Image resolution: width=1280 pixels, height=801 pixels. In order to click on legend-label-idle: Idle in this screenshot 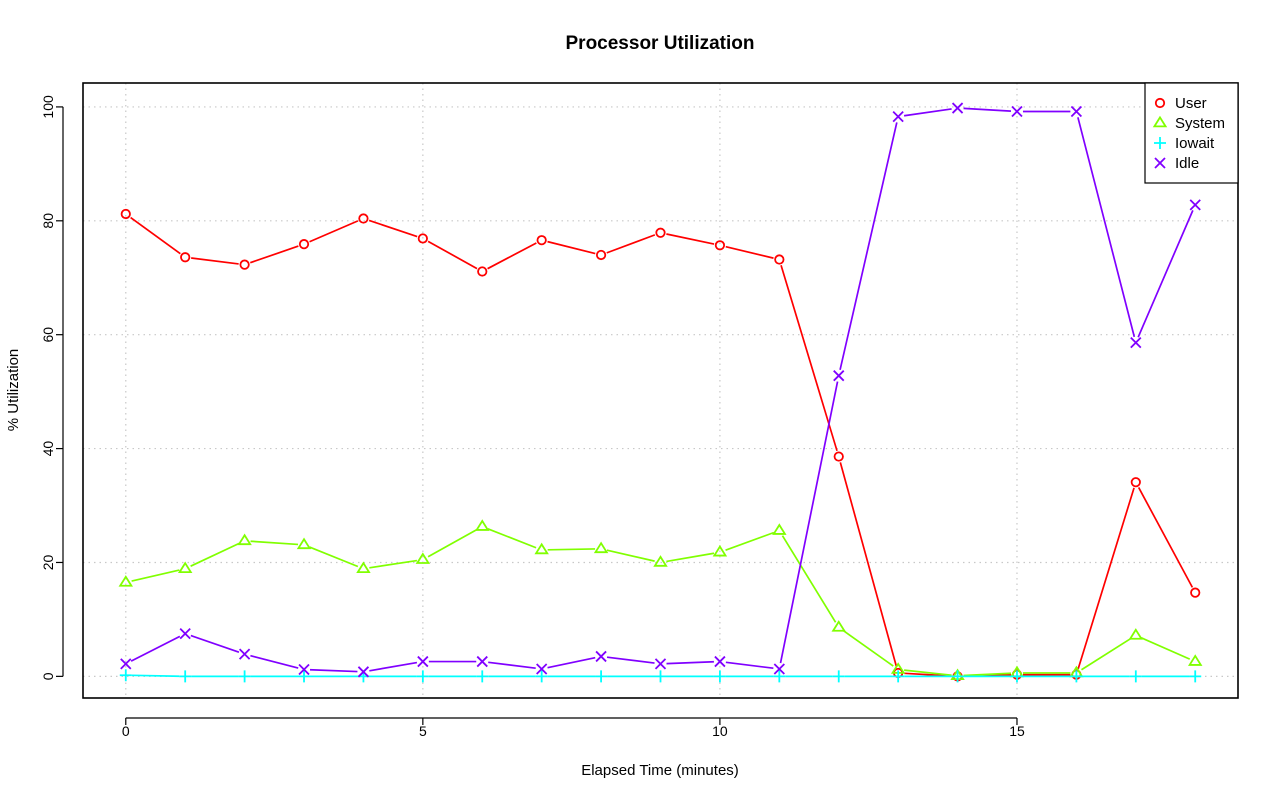, I will do `click(1187, 163)`.